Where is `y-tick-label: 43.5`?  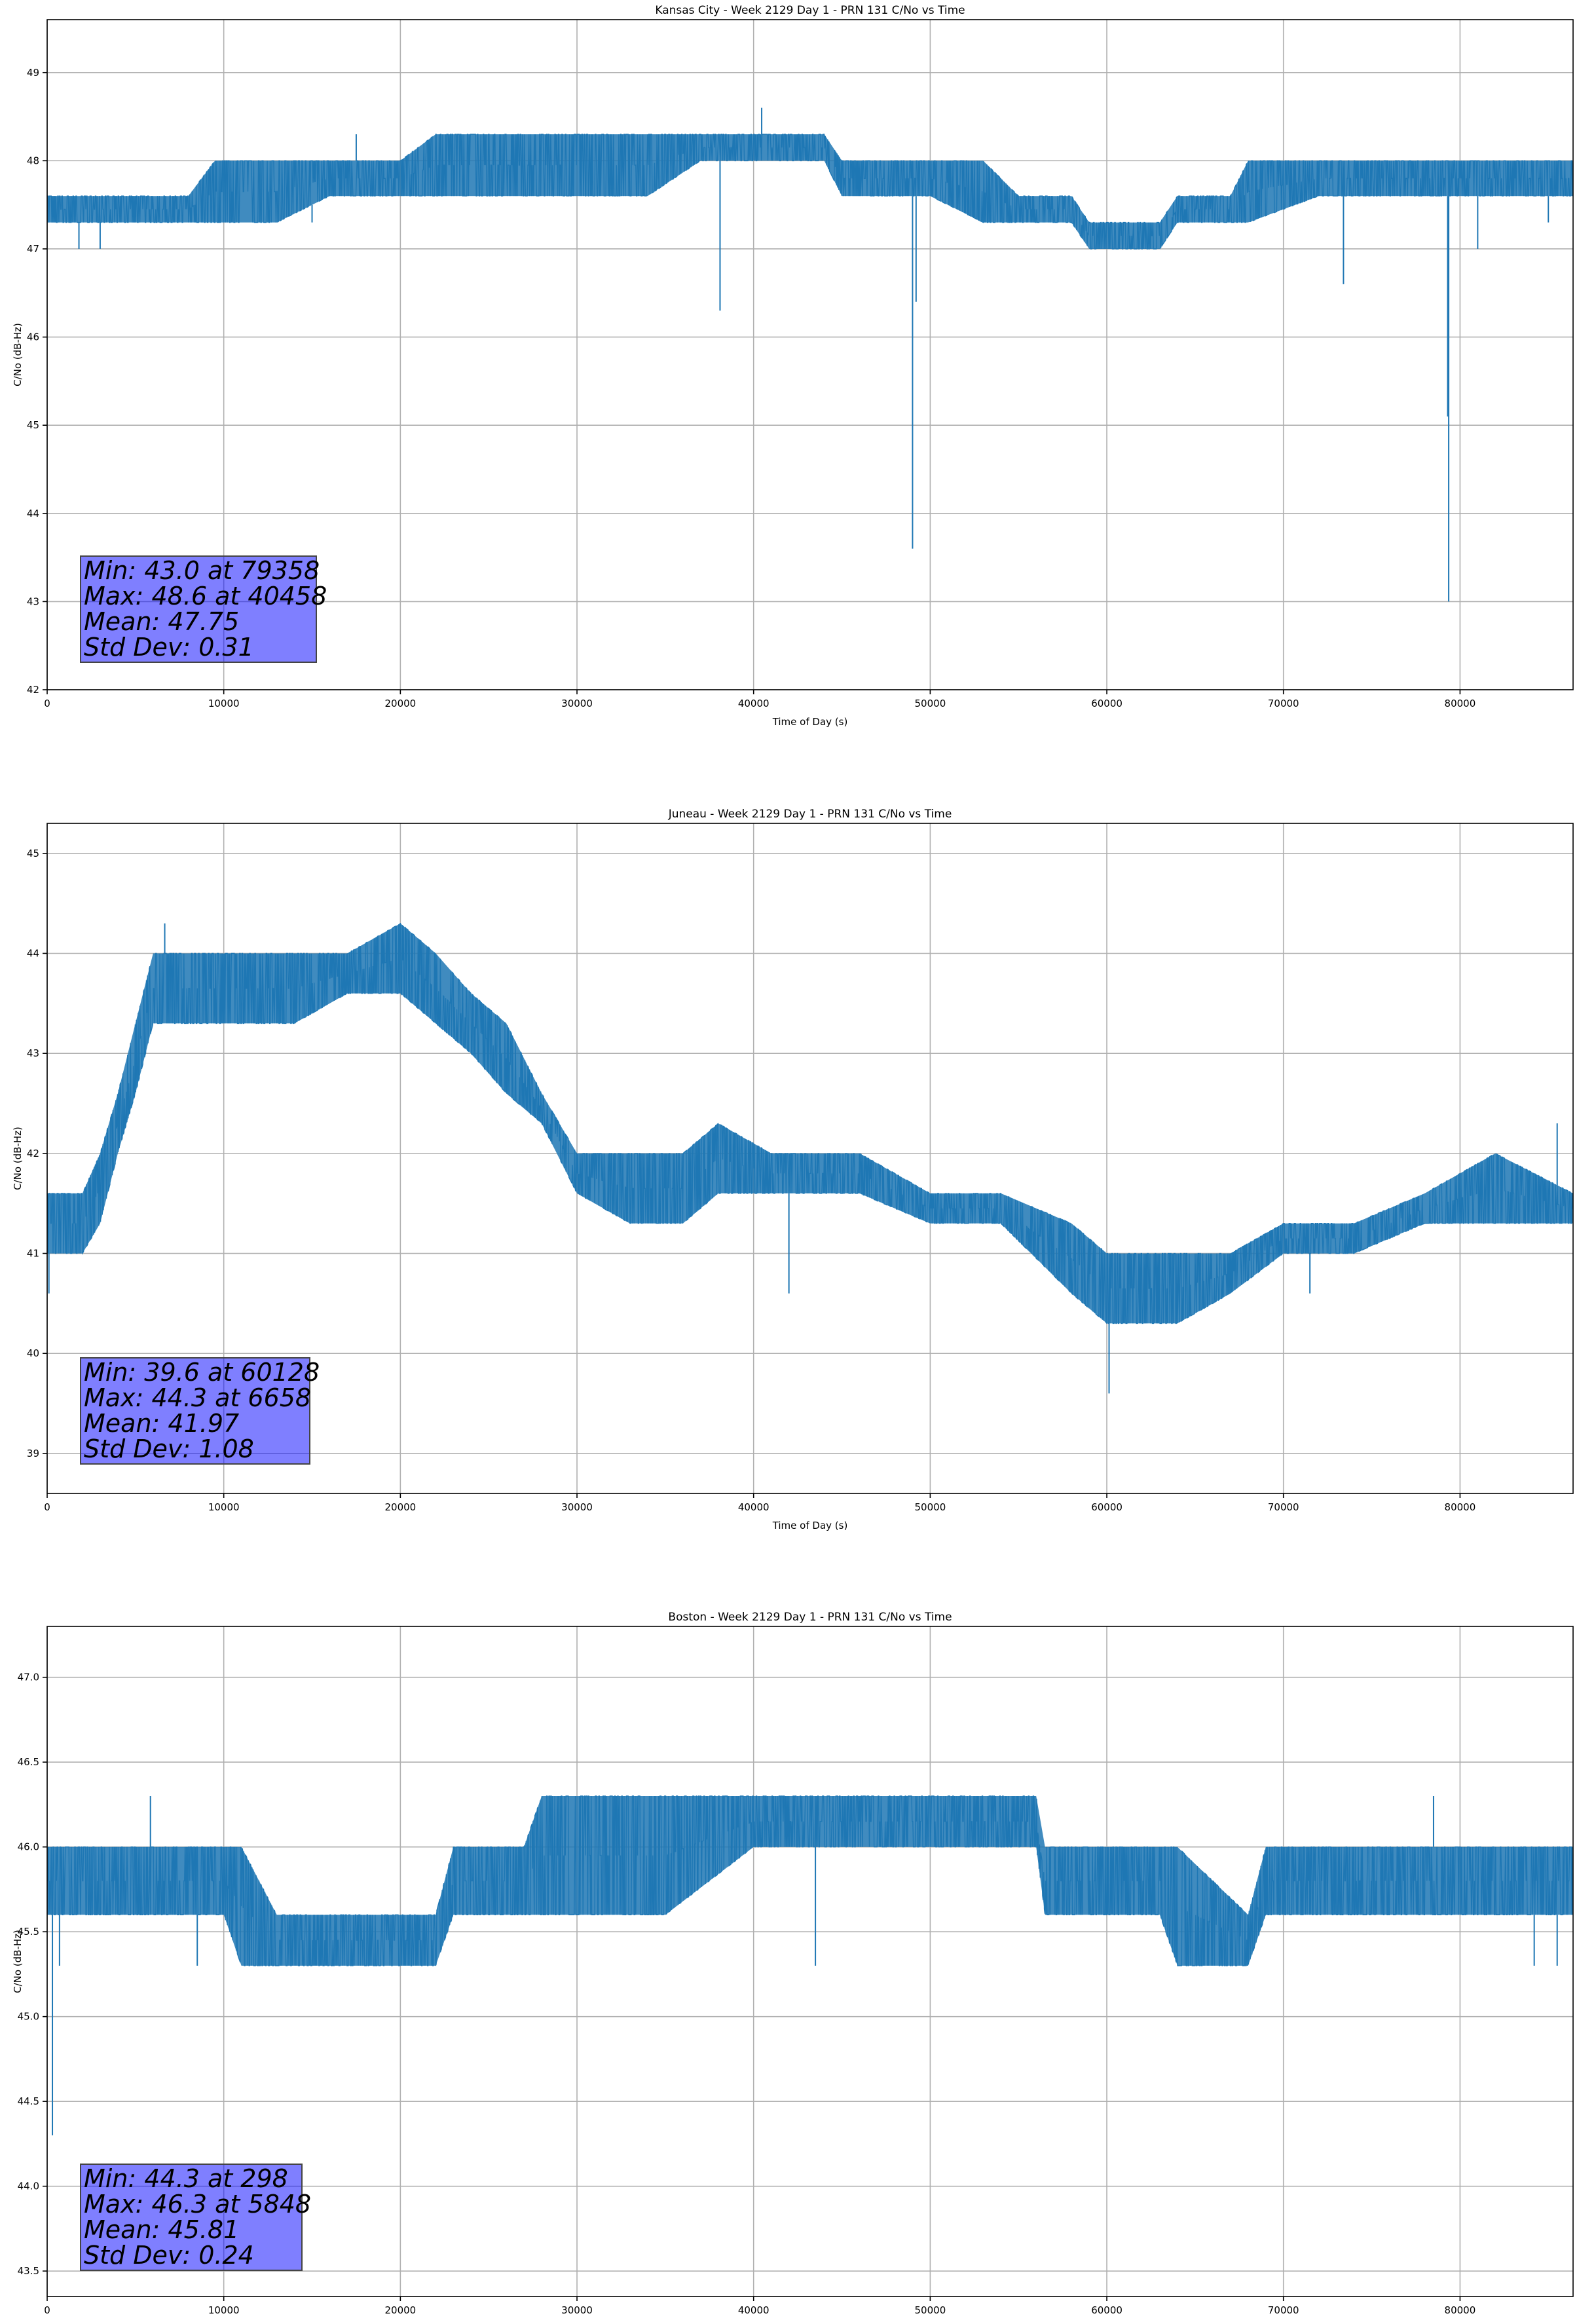 y-tick-label: 43.5 is located at coordinates (28, 2271).